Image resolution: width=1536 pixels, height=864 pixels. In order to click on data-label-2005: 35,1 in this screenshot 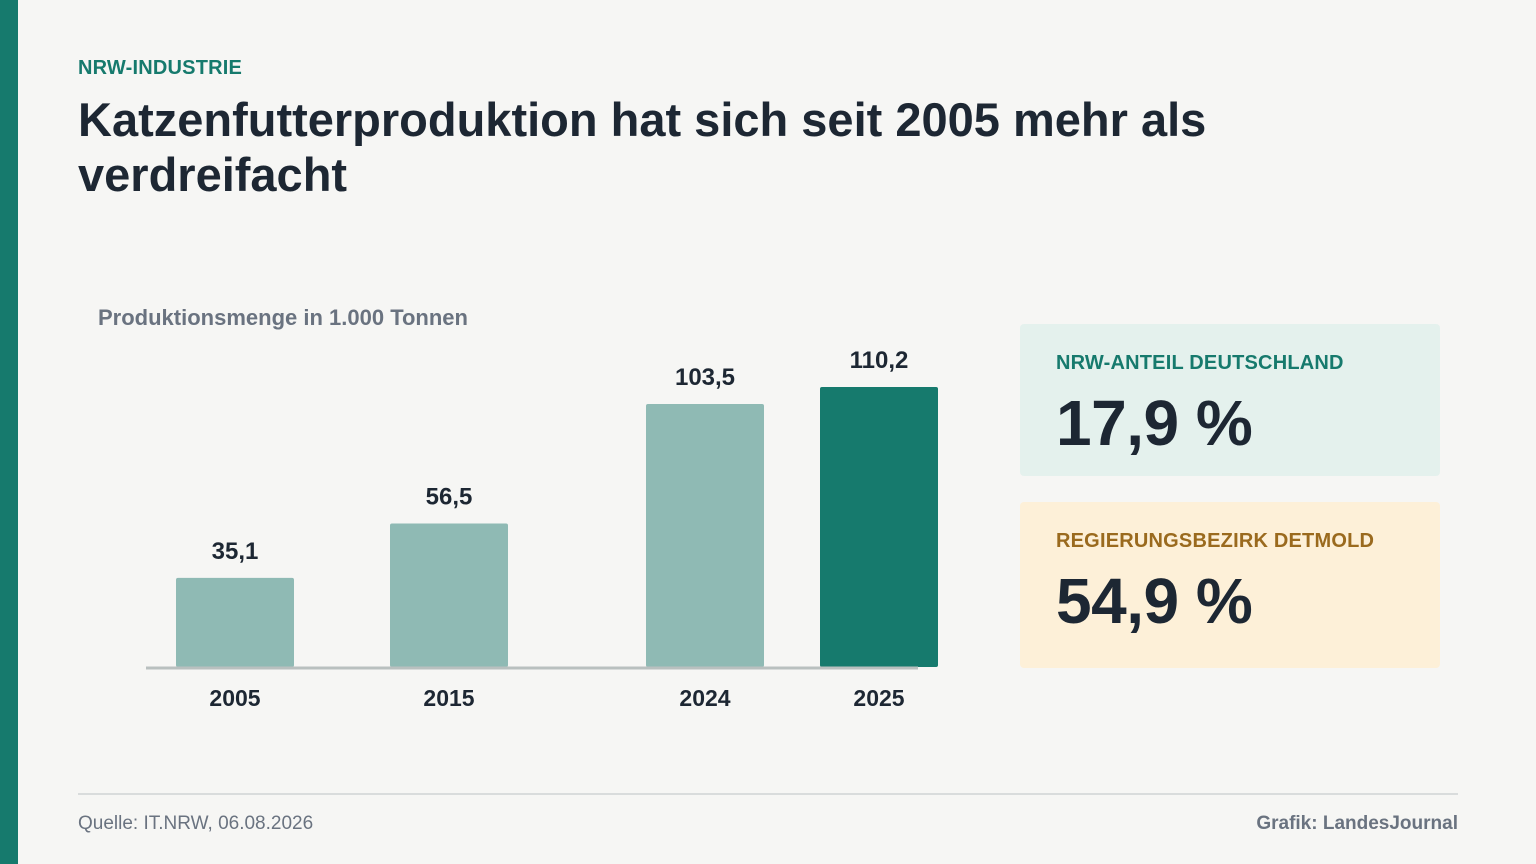, I will do `click(235, 551)`.